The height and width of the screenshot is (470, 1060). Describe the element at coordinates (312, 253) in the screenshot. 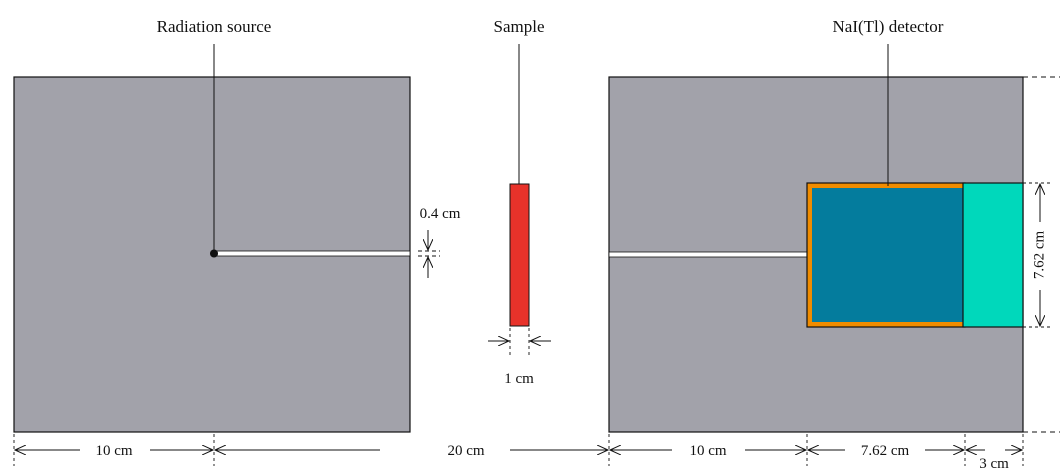

I see `source-collimator-channel` at that location.